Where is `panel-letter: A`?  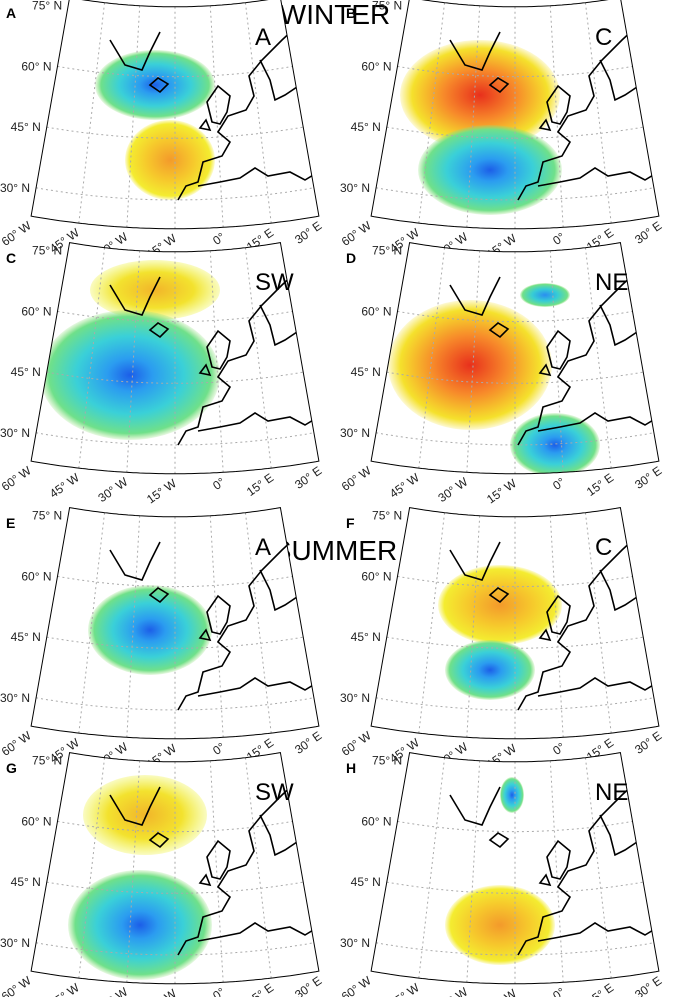
panel-letter: A is located at coordinates (11, 13).